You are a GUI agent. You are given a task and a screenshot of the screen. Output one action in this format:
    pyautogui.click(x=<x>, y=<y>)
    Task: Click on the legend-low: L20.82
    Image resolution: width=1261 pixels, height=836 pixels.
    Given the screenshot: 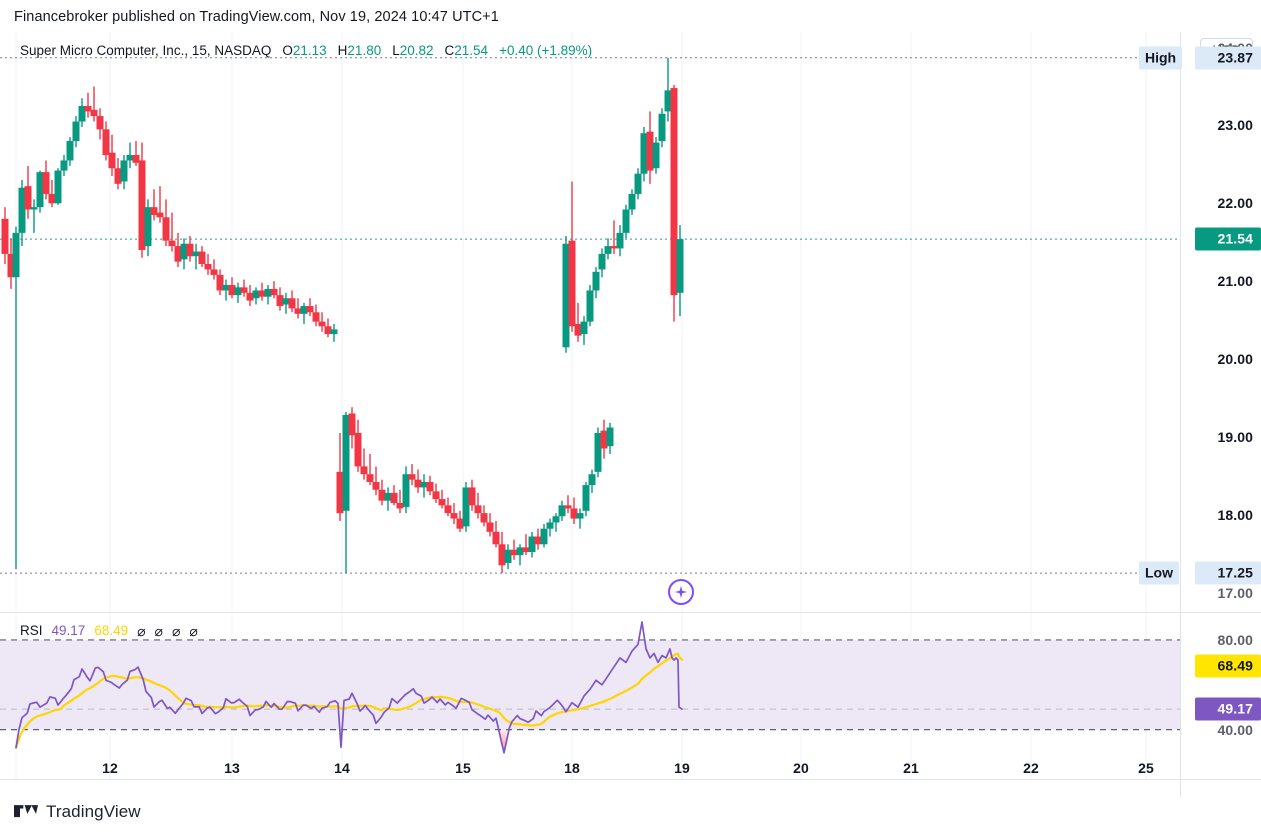 What is the action you would take?
    pyautogui.click(x=412, y=51)
    